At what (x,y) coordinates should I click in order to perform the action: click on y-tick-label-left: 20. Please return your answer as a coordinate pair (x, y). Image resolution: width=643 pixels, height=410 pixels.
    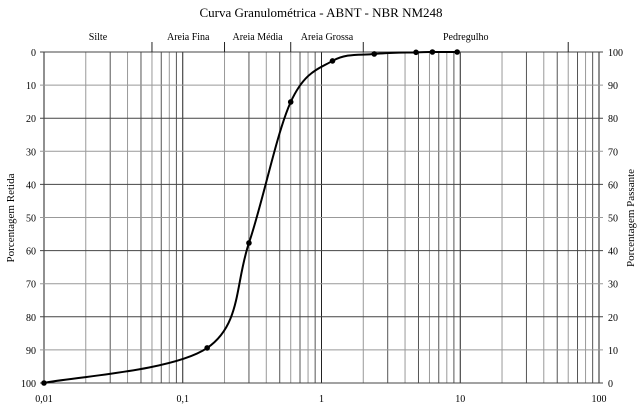
    Looking at the image, I should click on (31, 119).